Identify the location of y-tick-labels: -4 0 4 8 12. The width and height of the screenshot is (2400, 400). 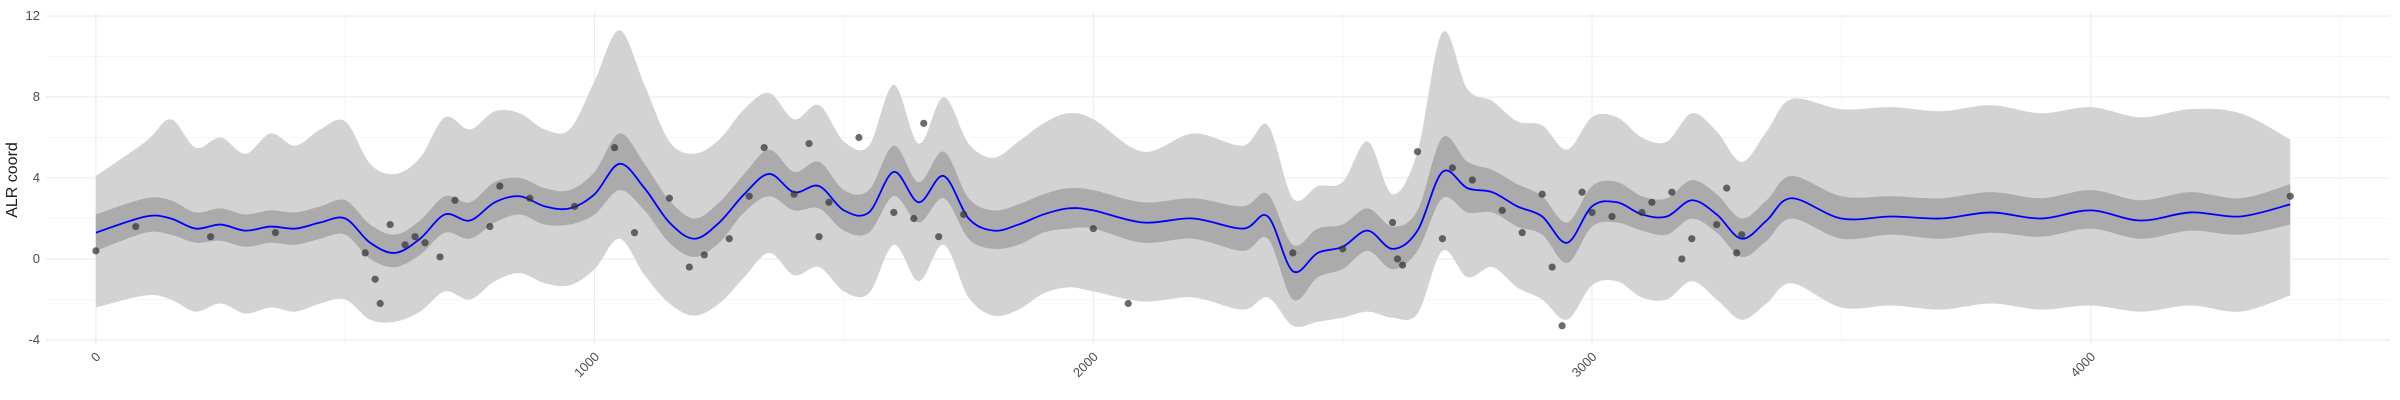
(33, 177).